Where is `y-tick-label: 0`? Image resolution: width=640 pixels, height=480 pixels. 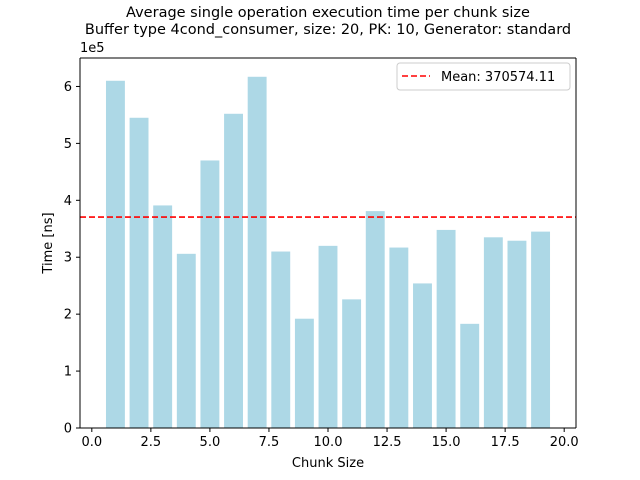 y-tick-label: 0 is located at coordinates (68, 429).